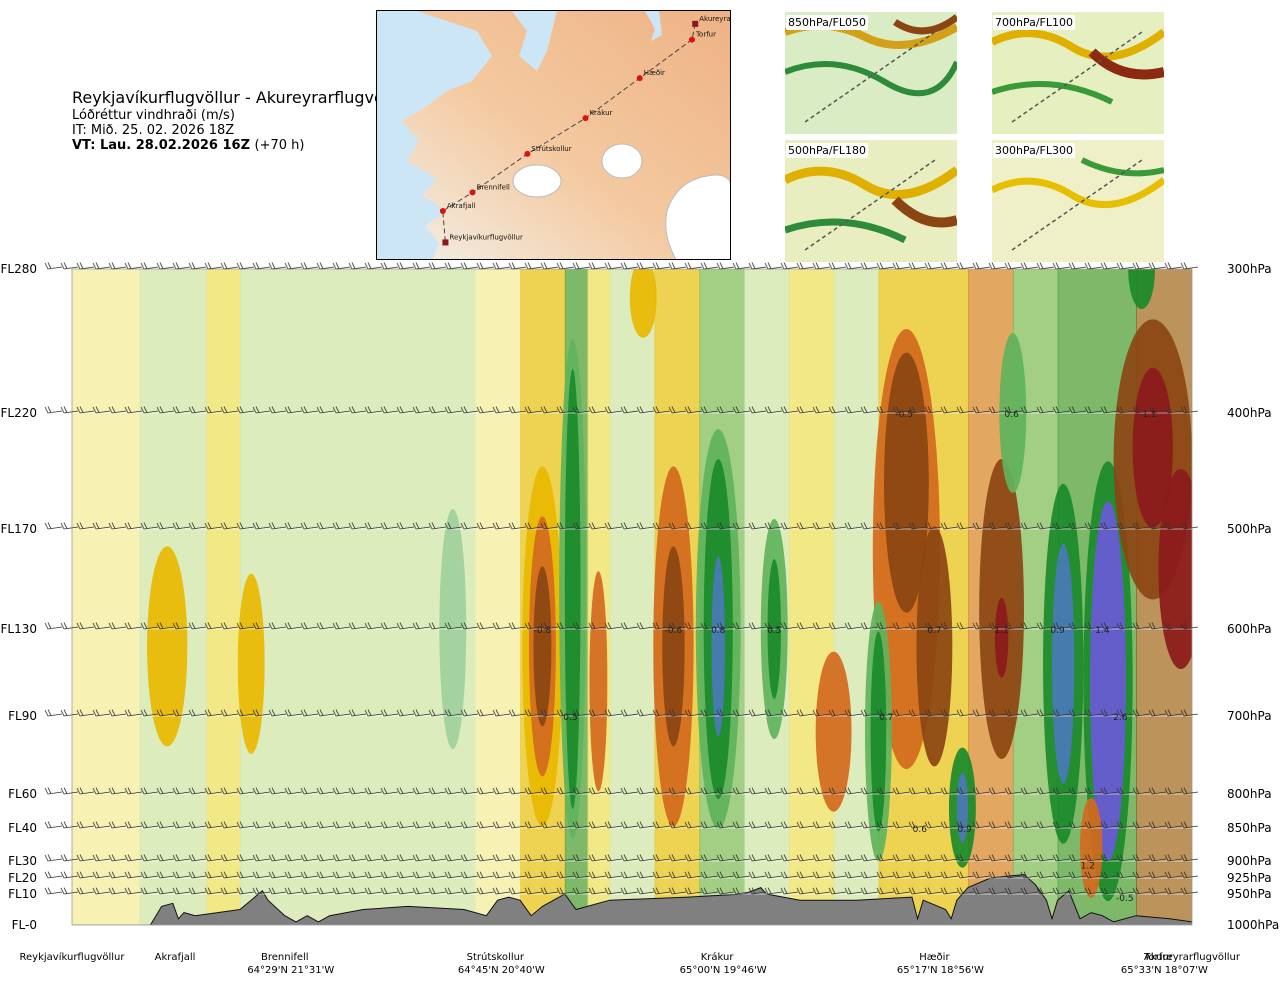 This screenshot has height=981, width=1280. Describe the element at coordinates (551, 149) in the screenshot. I see `waypoint-label: Strútskollur` at that location.